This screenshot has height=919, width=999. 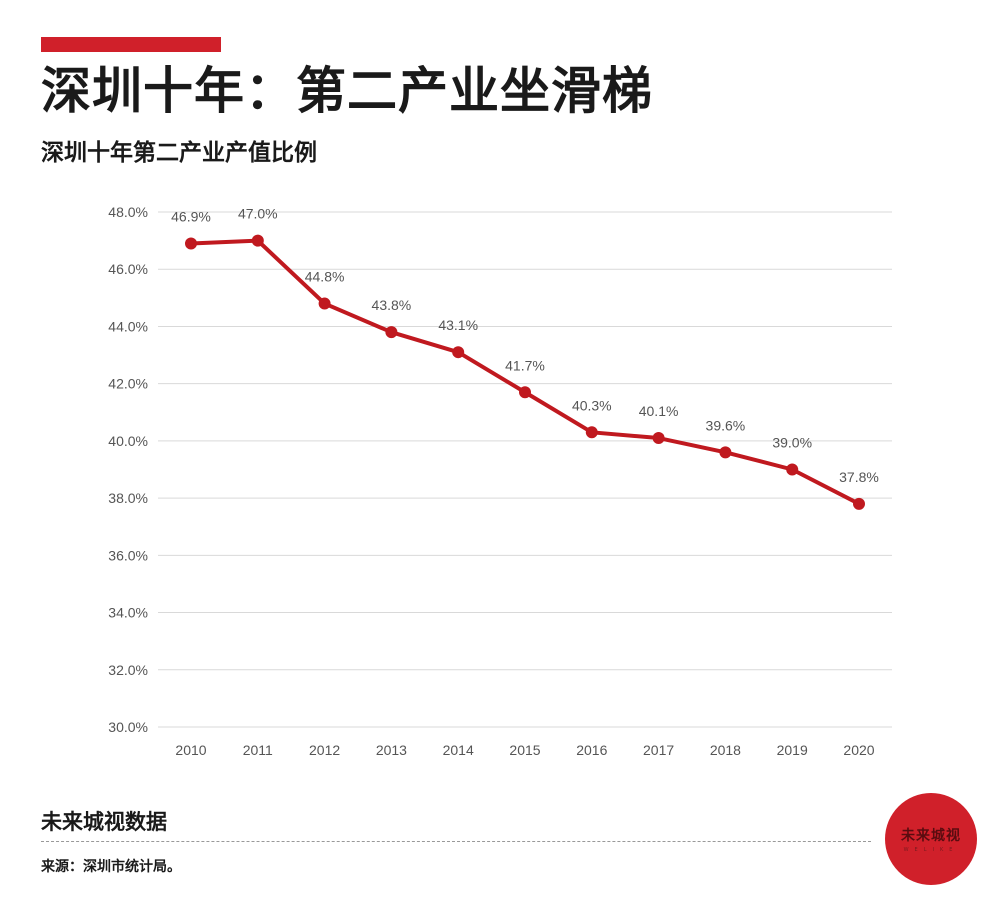 I want to click on y-tick-label: 42.0%, so click(x=128, y=384).